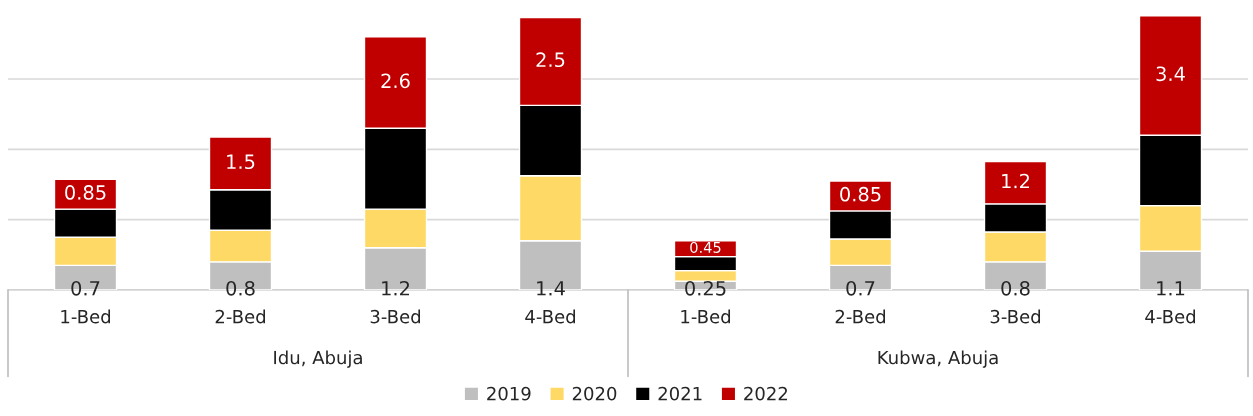 Image resolution: width=1253 pixels, height=416 pixels. What do you see at coordinates (509, 393) in the screenshot?
I see `legend-label: 2019` at bounding box center [509, 393].